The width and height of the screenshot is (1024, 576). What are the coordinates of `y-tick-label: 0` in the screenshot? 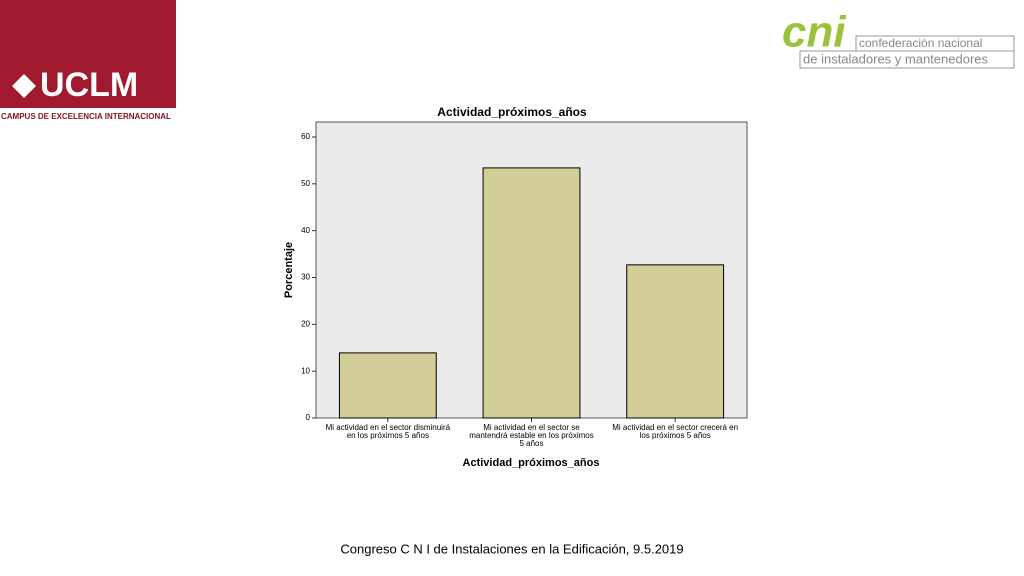 It's located at (308, 417).